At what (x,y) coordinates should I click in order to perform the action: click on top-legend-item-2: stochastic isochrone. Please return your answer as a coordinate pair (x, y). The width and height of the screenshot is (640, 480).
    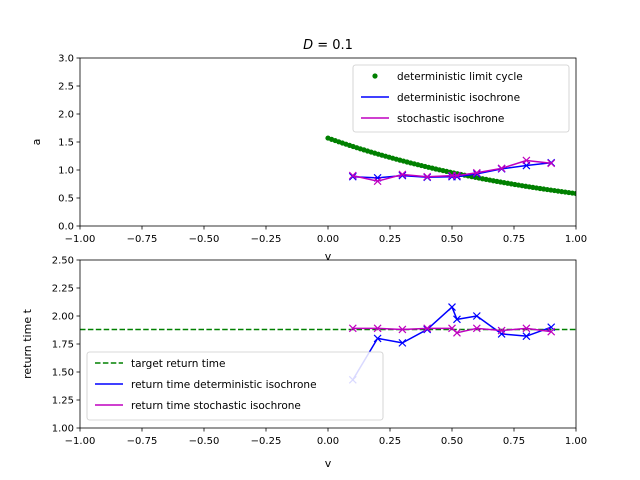
    Looking at the image, I should click on (432, 119).